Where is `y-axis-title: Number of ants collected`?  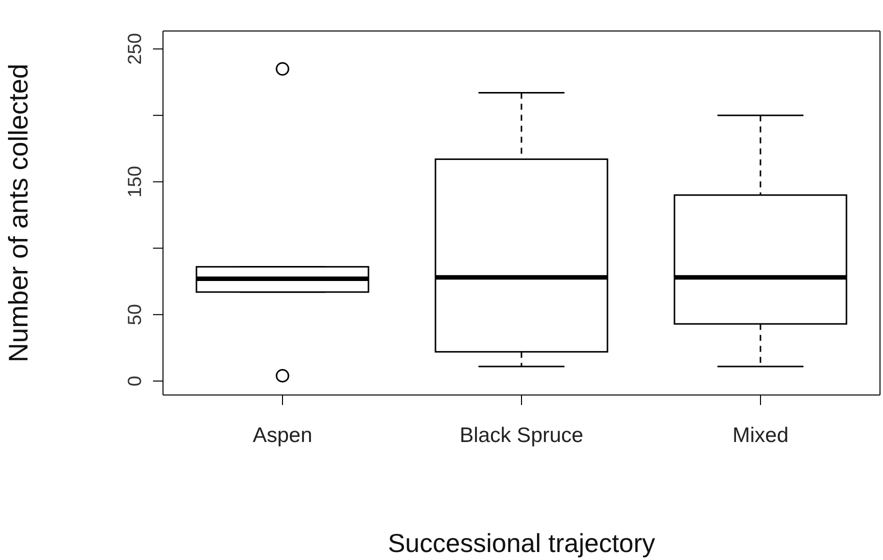 y-axis-title: Number of ants collected is located at coordinates (19, 213).